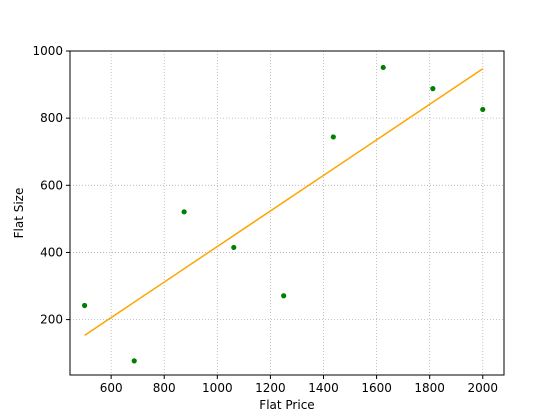 This screenshot has width=560, height=420. I want to click on x-tick-label: 1800, so click(429, 388).